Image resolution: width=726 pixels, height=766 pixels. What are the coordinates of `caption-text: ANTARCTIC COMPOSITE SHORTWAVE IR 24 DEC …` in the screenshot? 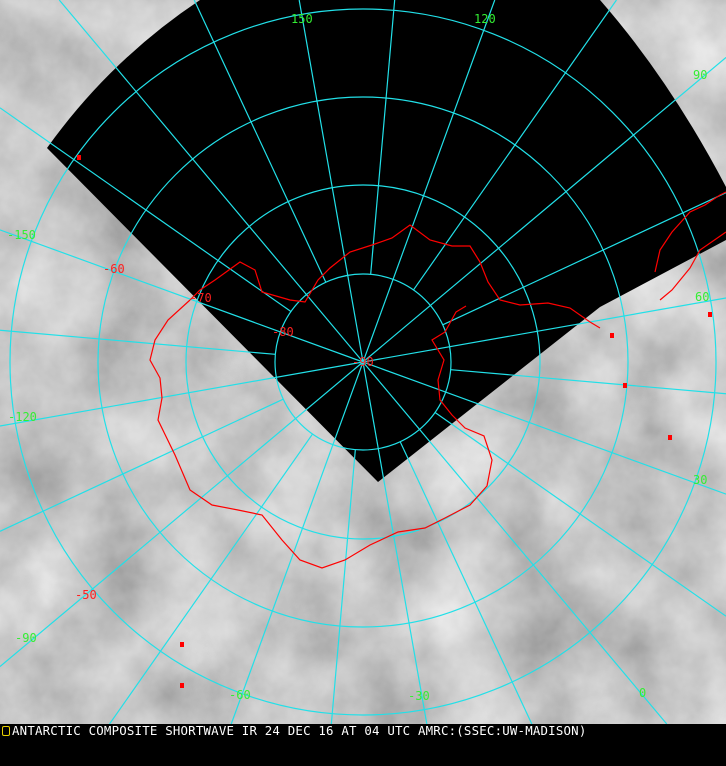 It's located at (299, 730).